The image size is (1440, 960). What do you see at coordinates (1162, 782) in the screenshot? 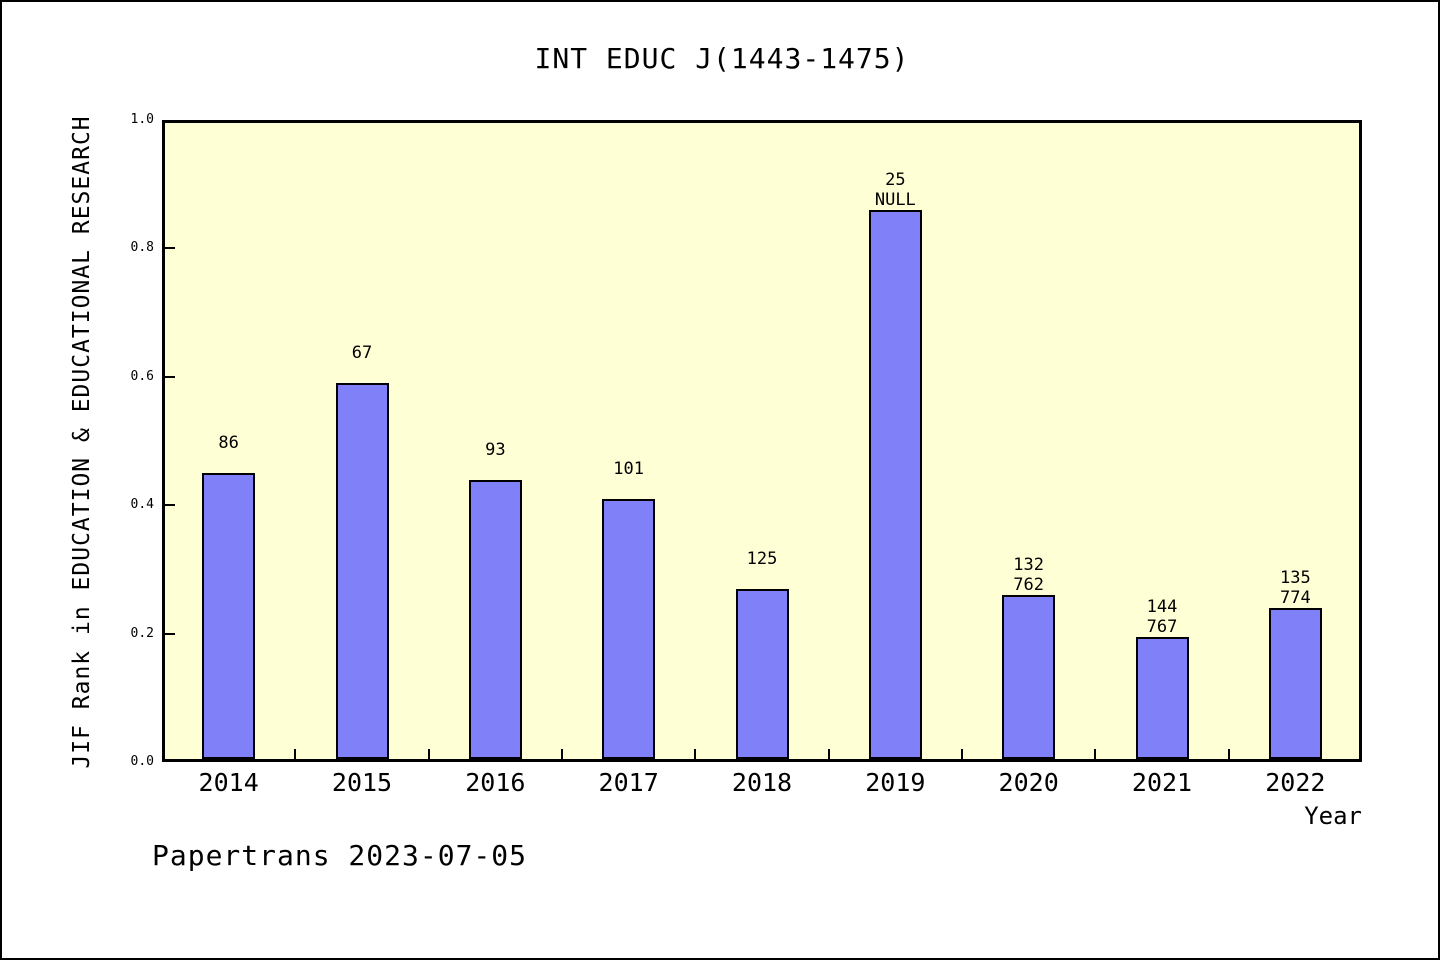
I see `x-tick-label: 2021` at bounding box center [1162, 782].